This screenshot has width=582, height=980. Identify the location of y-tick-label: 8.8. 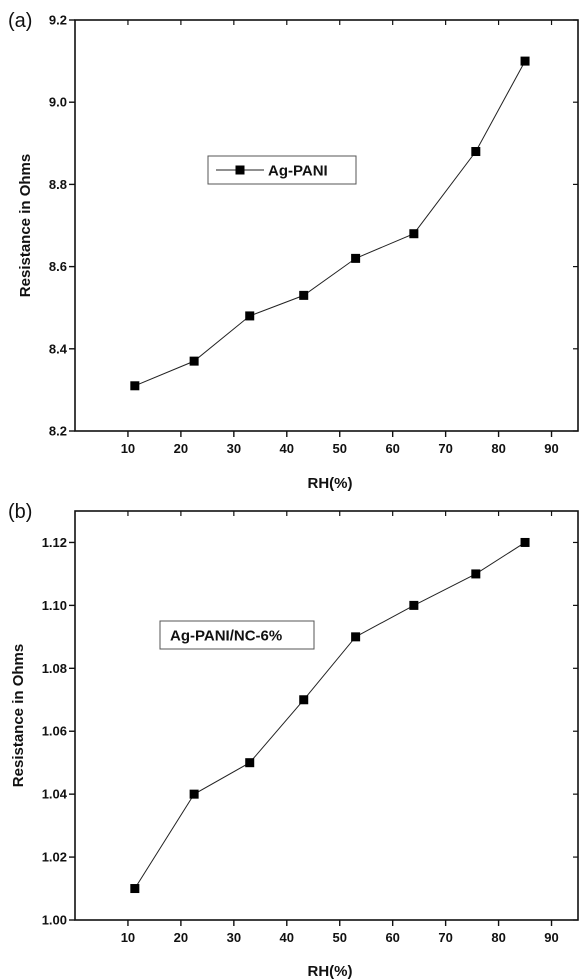
(58, 184).